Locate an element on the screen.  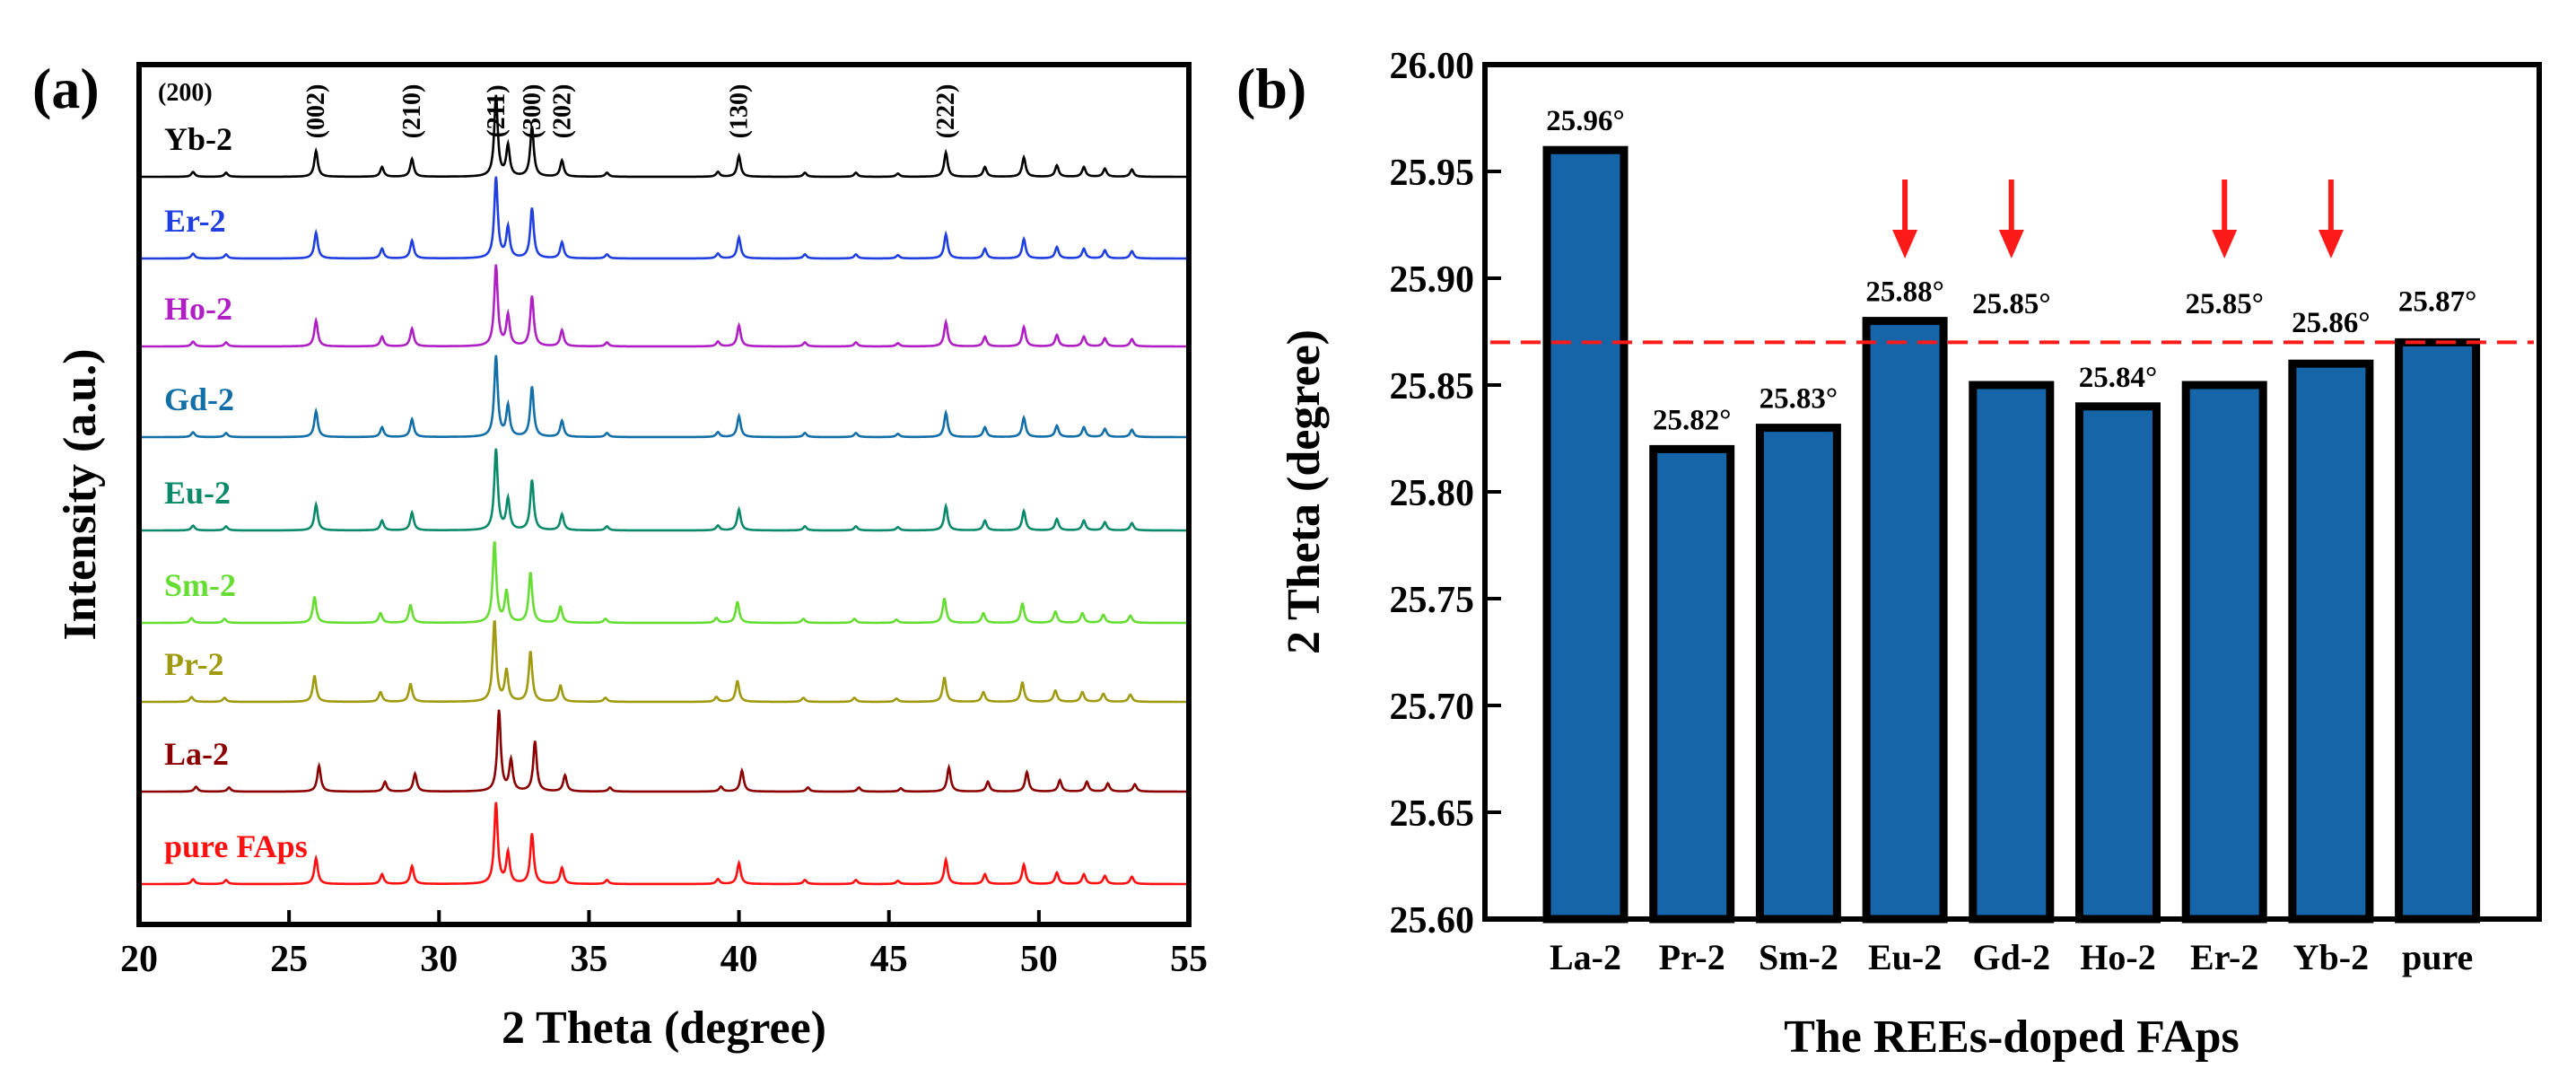
category-label: Eu-2 is located at coordinates (1905, 957).